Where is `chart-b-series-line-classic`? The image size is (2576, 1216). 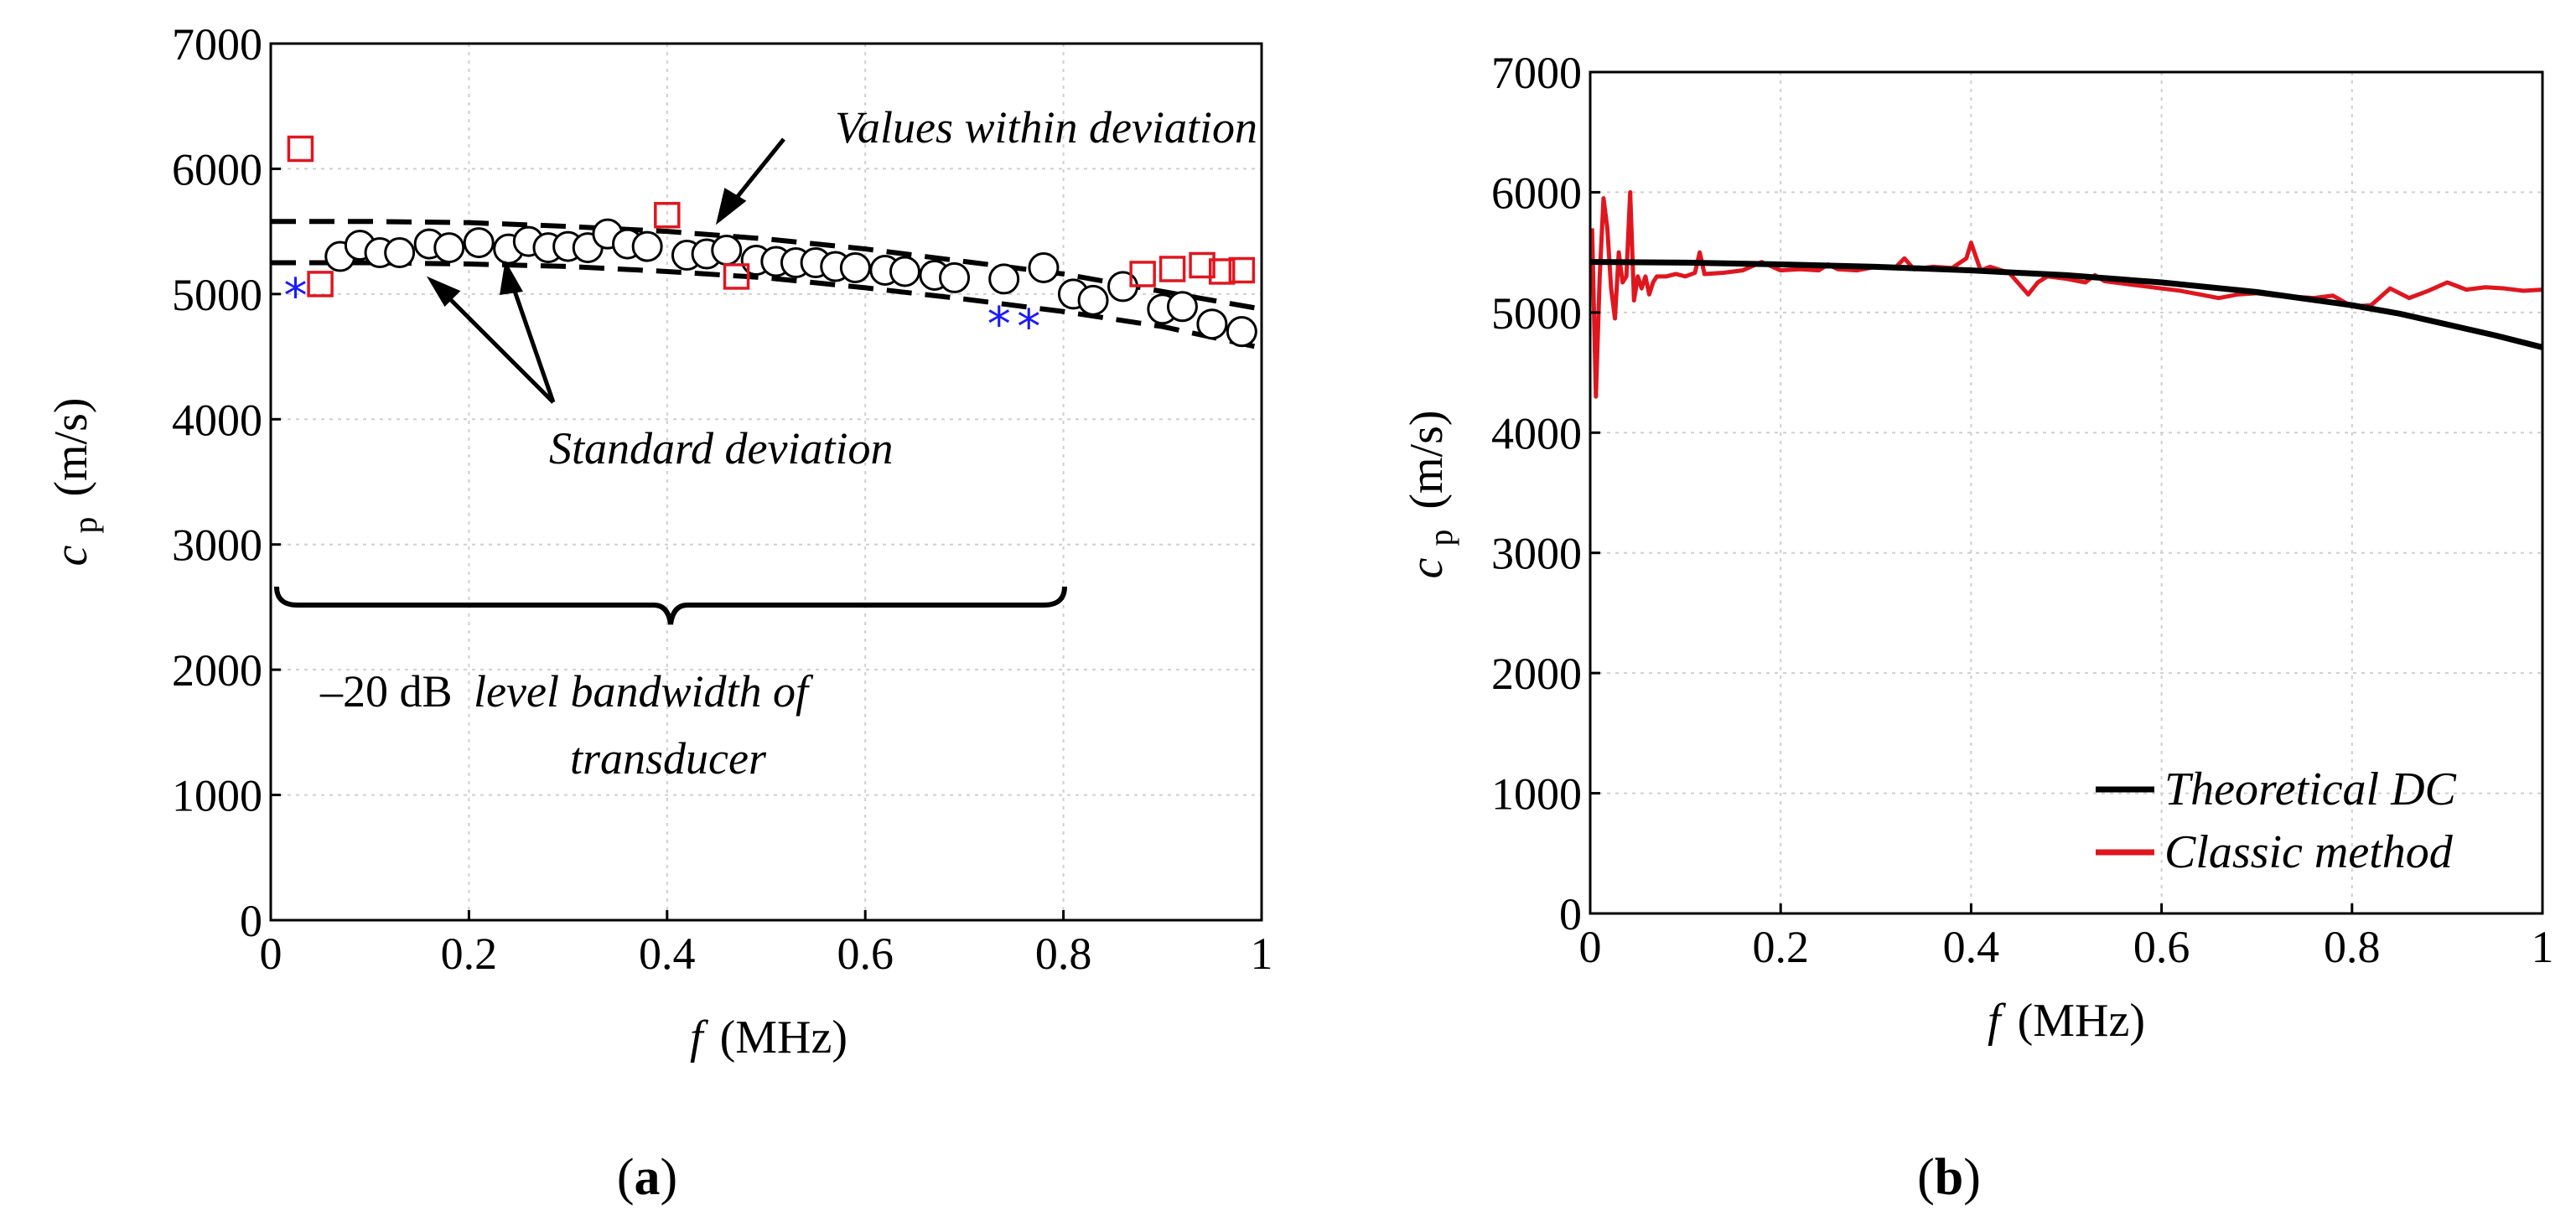 chart-b-series-line-classic is located at coordinates (2066, 294).